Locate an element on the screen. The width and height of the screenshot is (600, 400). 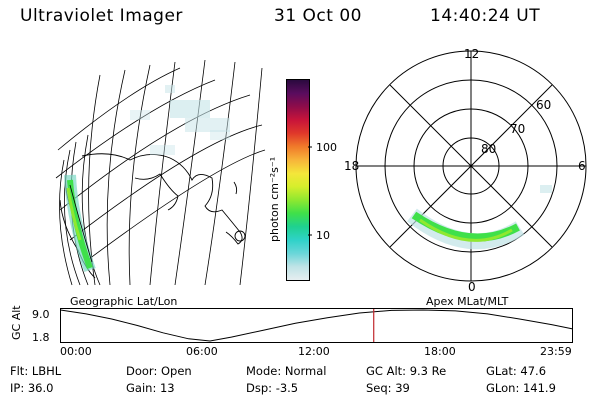
mlt-label-6: 6 is located at coordinates (582, 166).